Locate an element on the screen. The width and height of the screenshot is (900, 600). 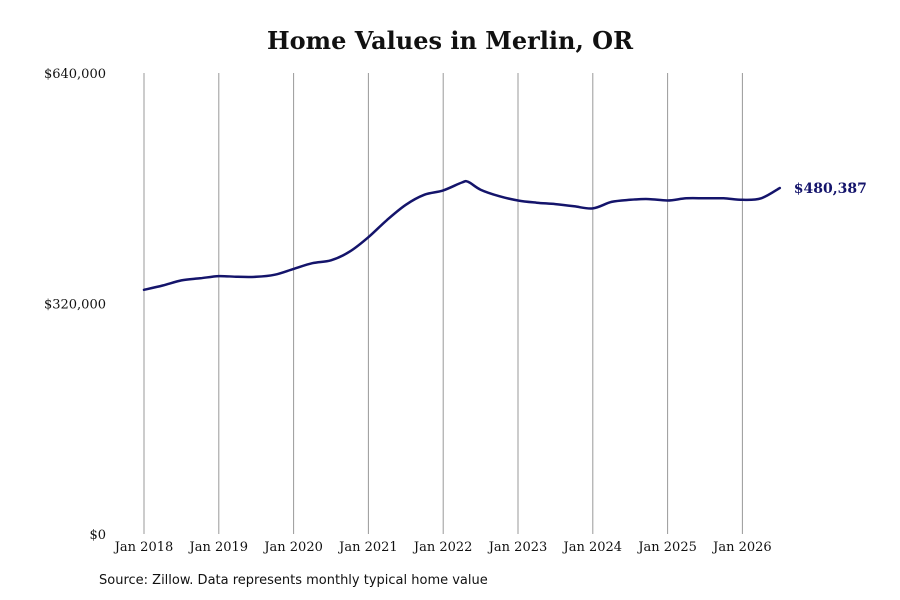
chart-title: Home Values in Merlin, OR is located at coordinates (450, 40).